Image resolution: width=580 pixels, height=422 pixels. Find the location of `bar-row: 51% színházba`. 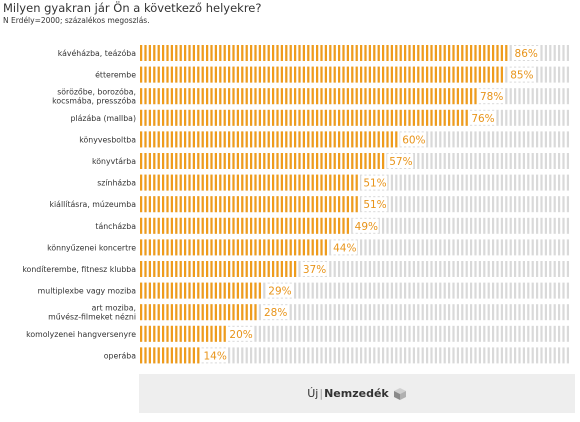

bar-row: 51% színházba is located at coordinates (333, 182).